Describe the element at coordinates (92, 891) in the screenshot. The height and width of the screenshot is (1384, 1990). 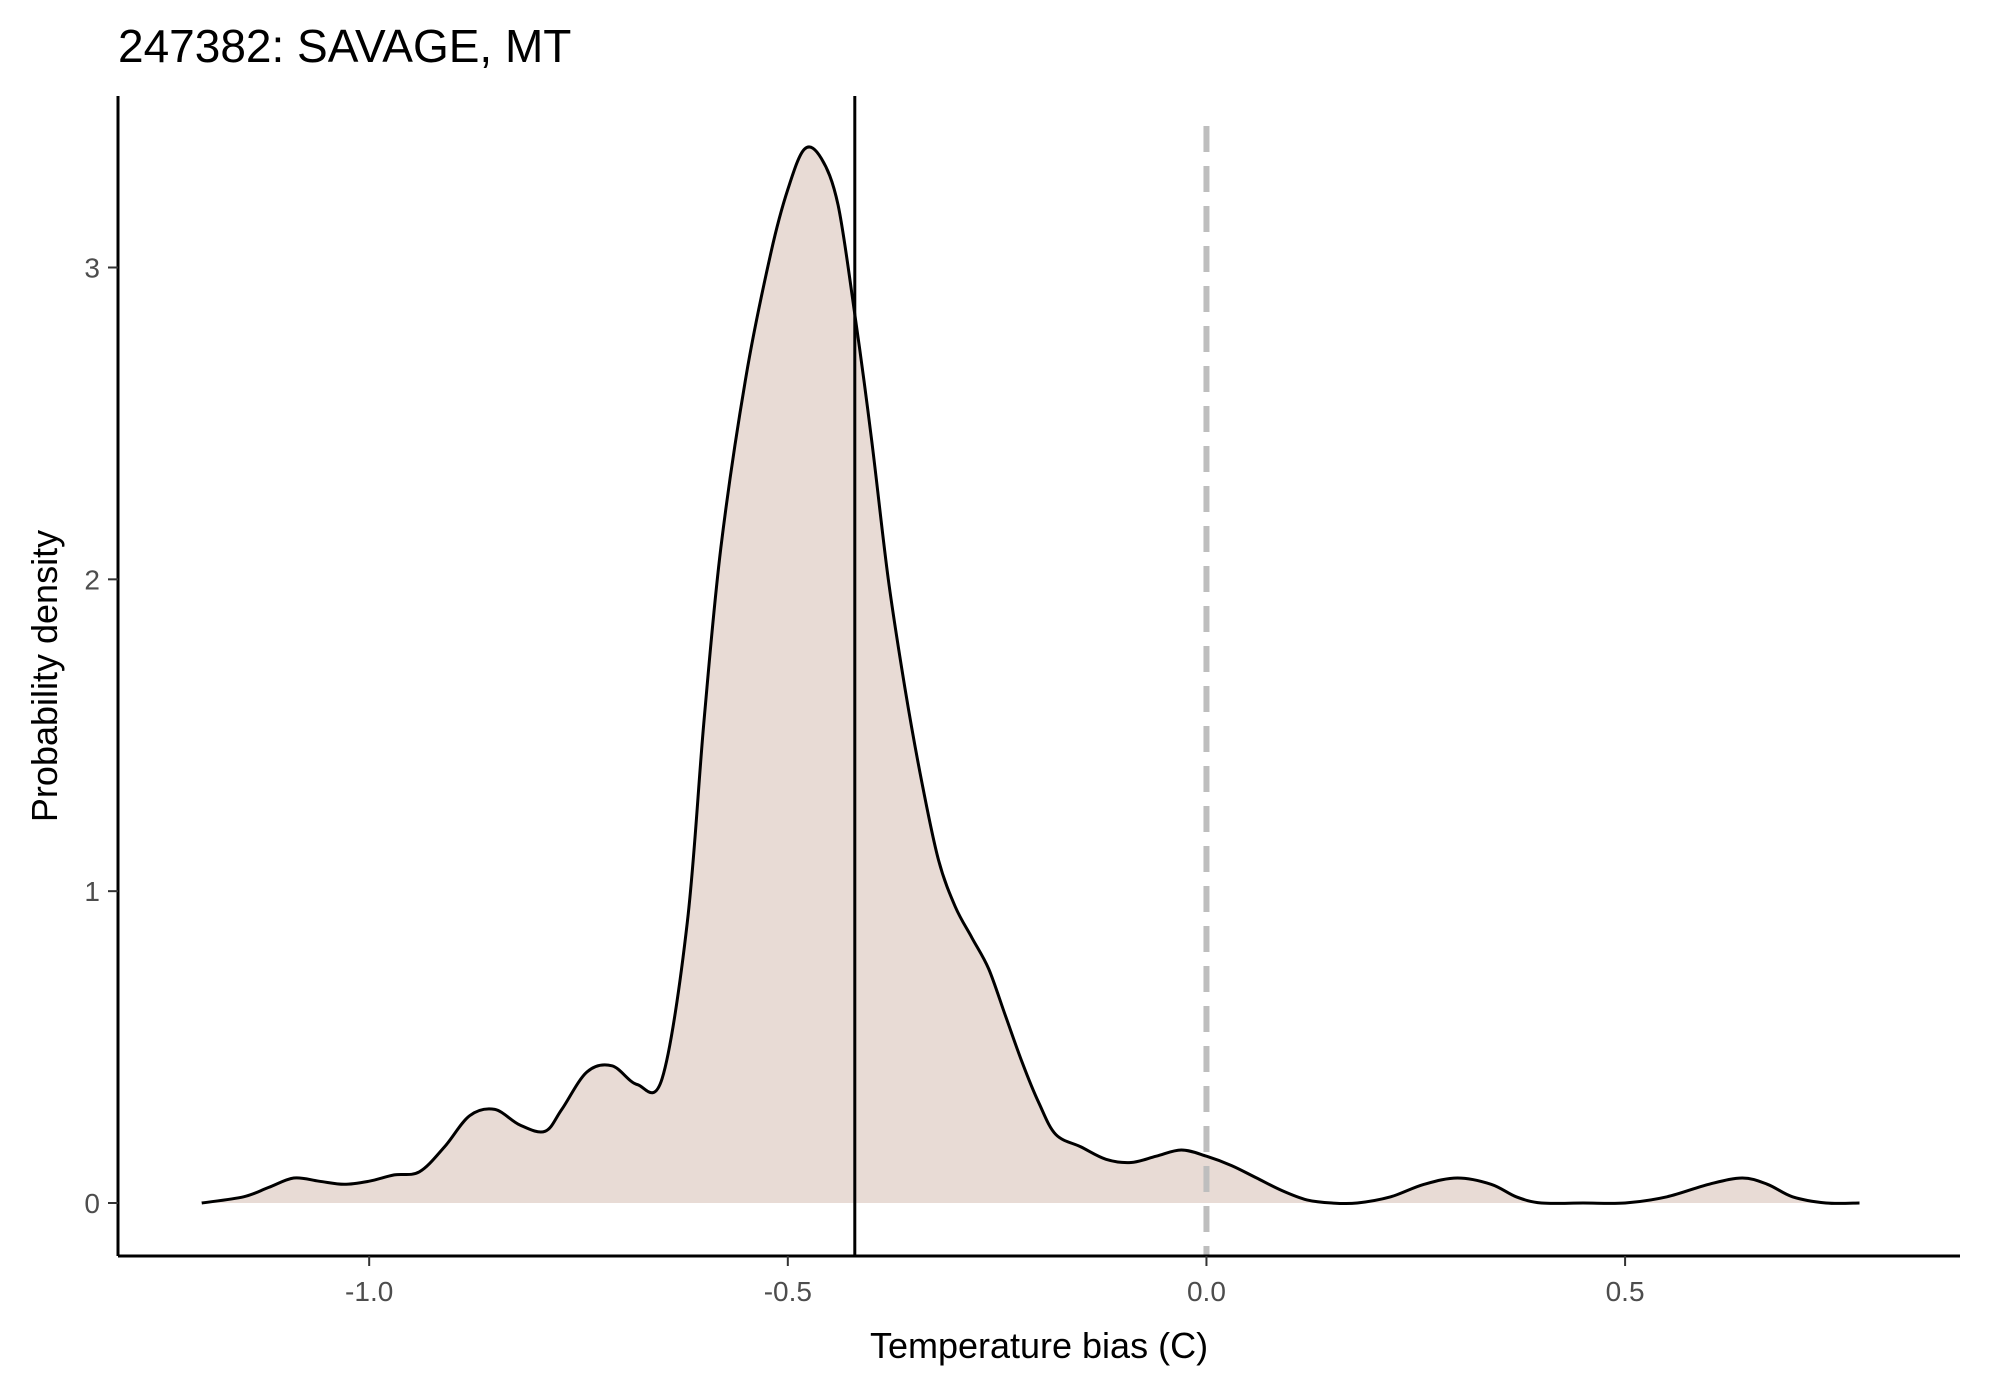
I see `y-tick-label: 1` at that location.